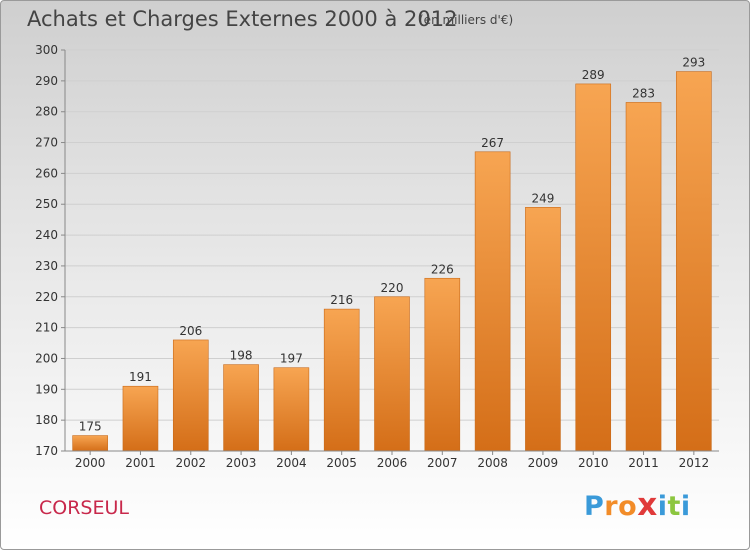 The height and width of the screenshot is (550, 750). I want to click on bar-2009, so click(543, 329).